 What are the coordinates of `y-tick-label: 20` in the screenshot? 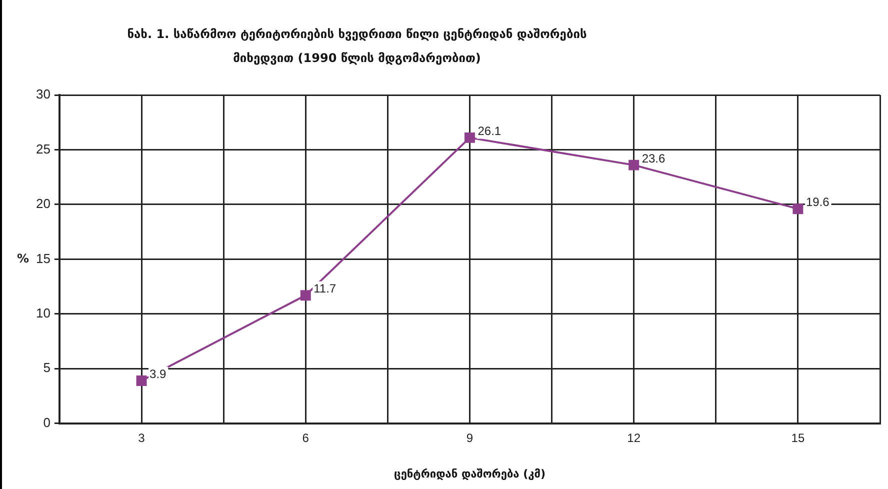 It's located at (43, 204).